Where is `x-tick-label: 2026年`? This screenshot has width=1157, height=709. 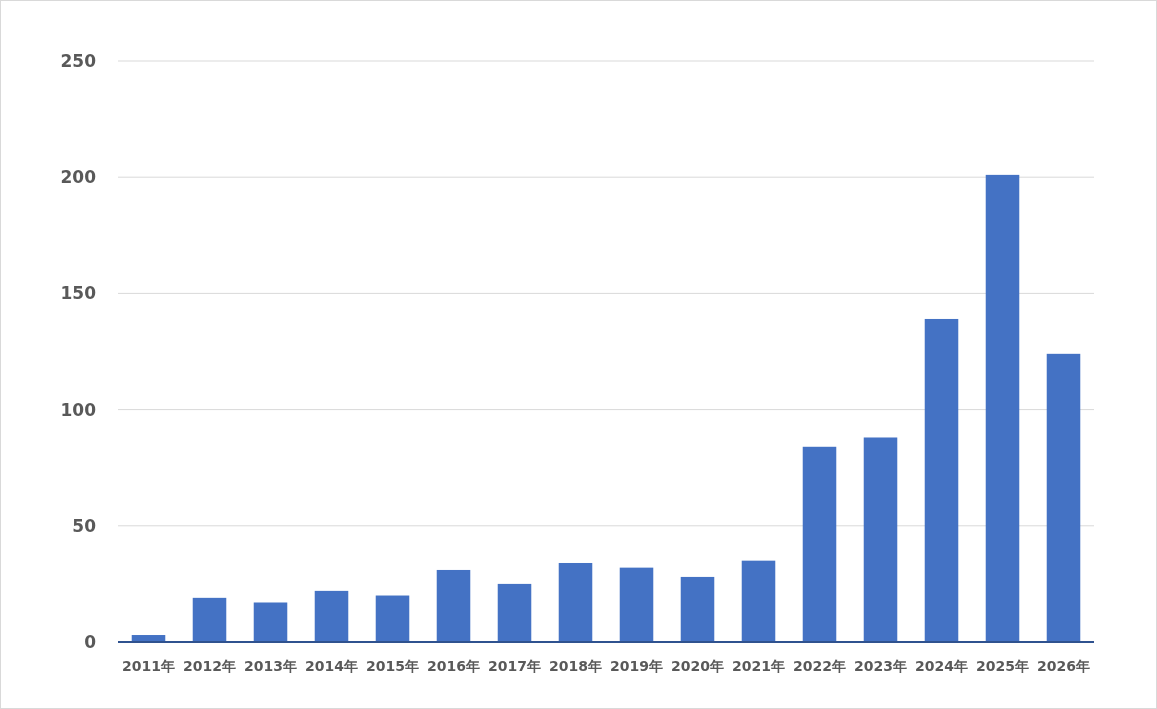 x-tick-label: 2026年 is located at coordinates (1063, 666).